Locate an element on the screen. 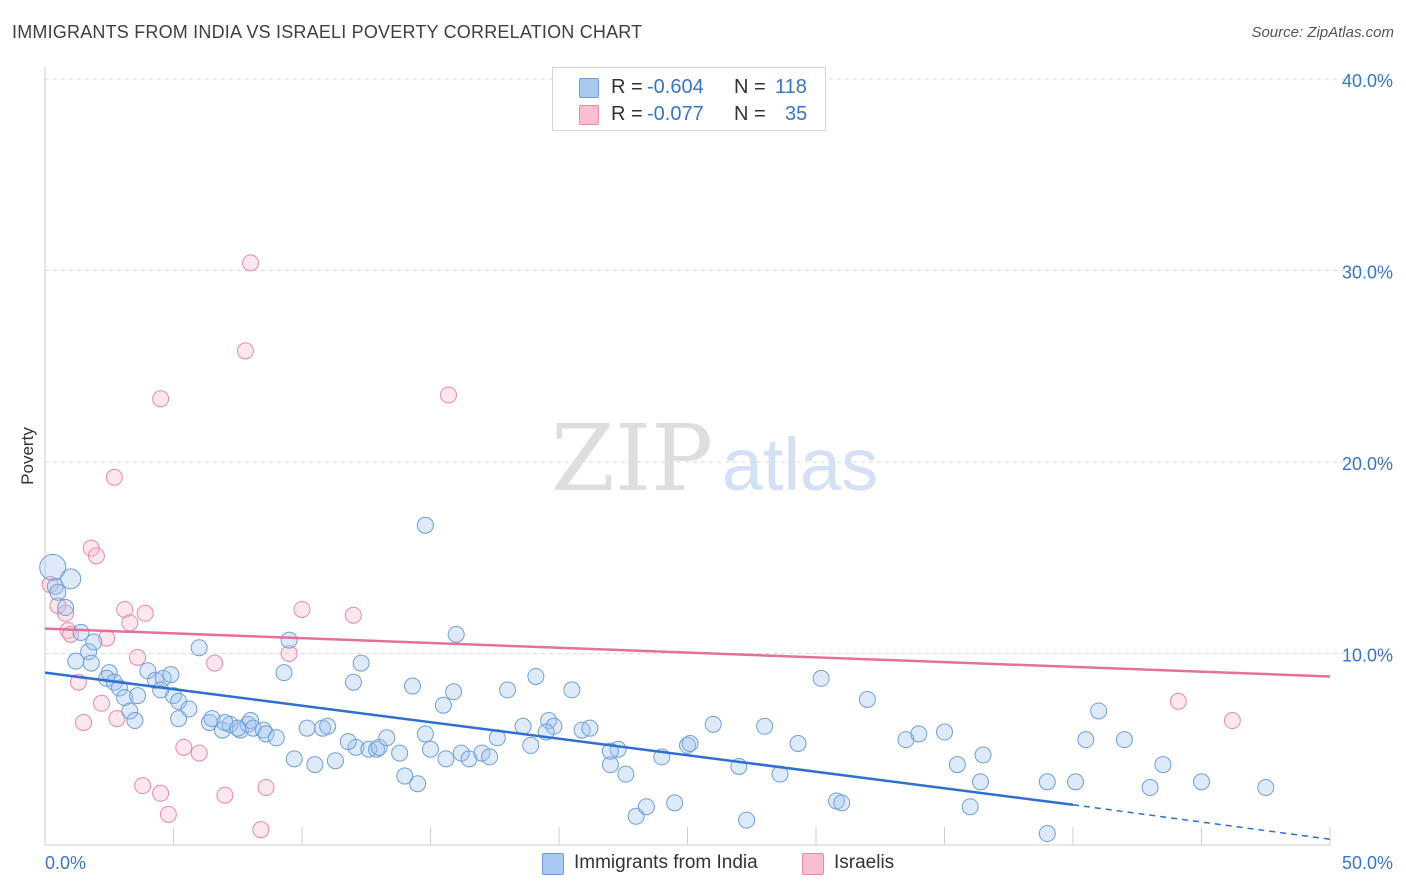  x-tick-label: 0.0% is located at coordinates (65, 863).